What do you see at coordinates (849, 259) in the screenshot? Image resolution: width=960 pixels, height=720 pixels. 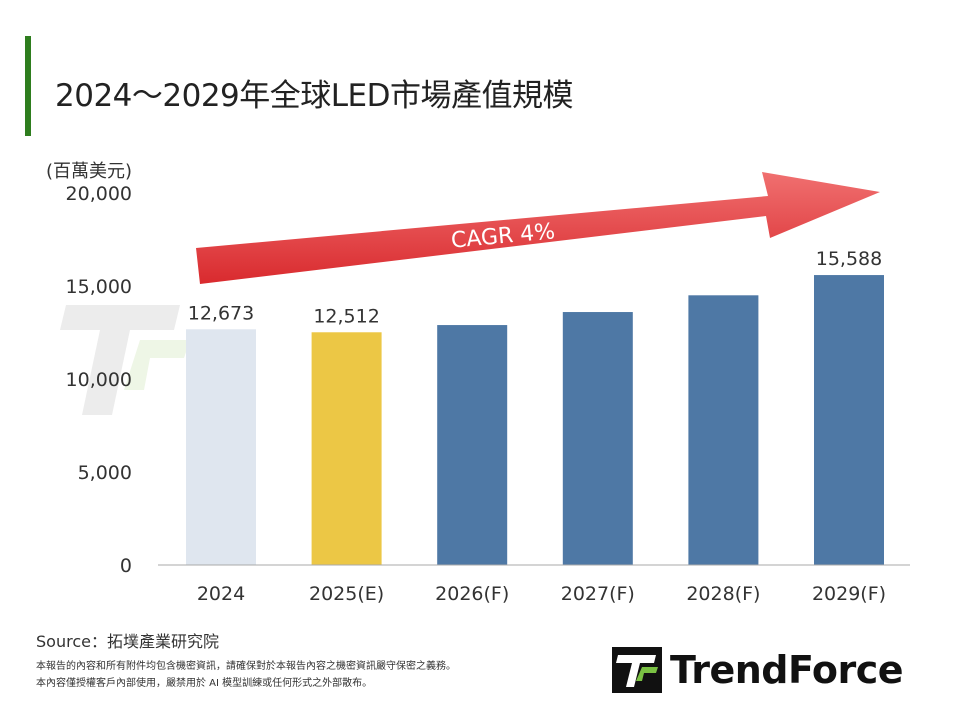 I see `data-label: 15,588` at bounding box center [849, 259].